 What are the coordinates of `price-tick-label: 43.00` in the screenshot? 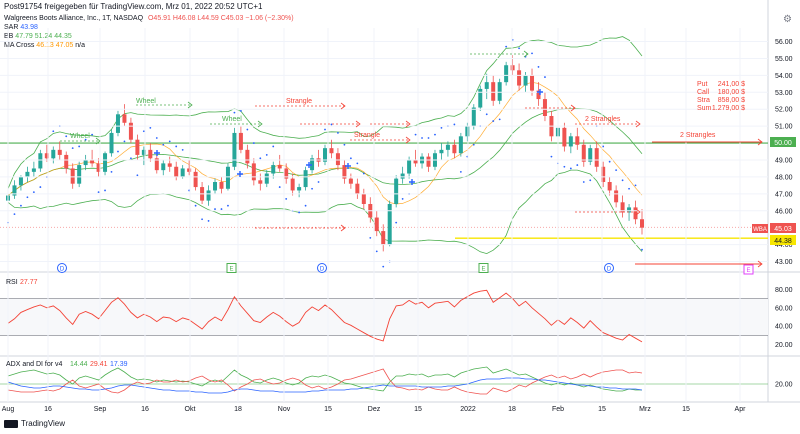 It's located at (784, 262).